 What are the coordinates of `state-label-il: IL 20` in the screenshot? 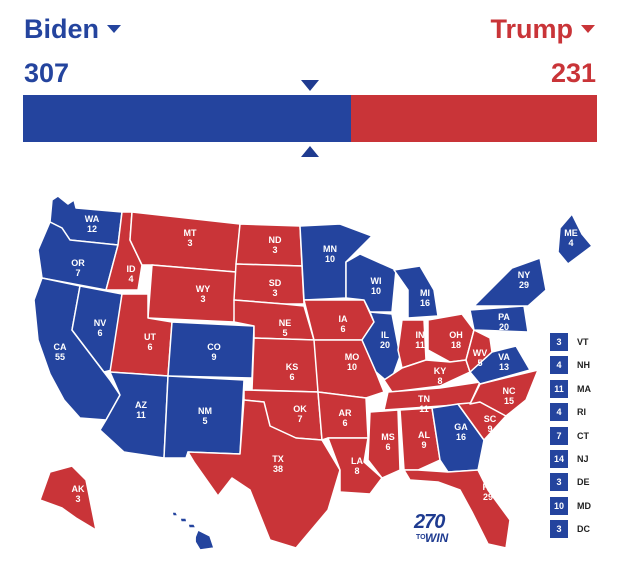 It's located at (385, 340).